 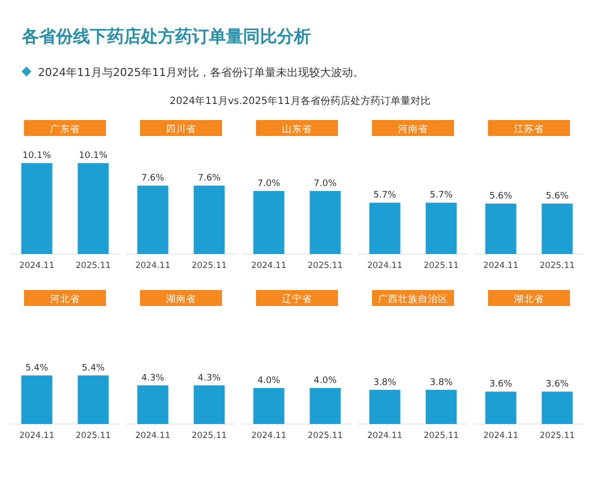 I want to click on text: 各省份线下药店处方药订单量同比分析, so click(x=166, y=37).